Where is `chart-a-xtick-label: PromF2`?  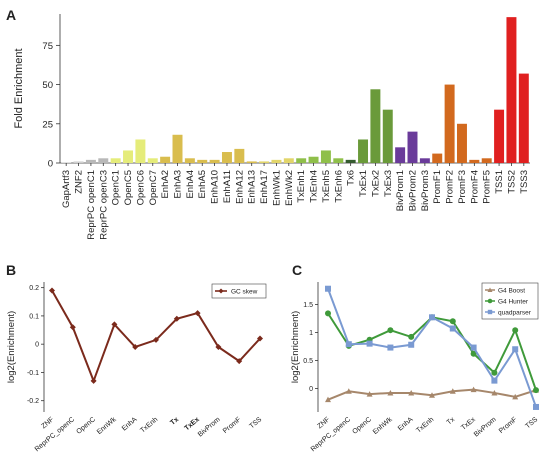 chart-a-xtick-label: PromF2 is located at coordinates (450, 187).